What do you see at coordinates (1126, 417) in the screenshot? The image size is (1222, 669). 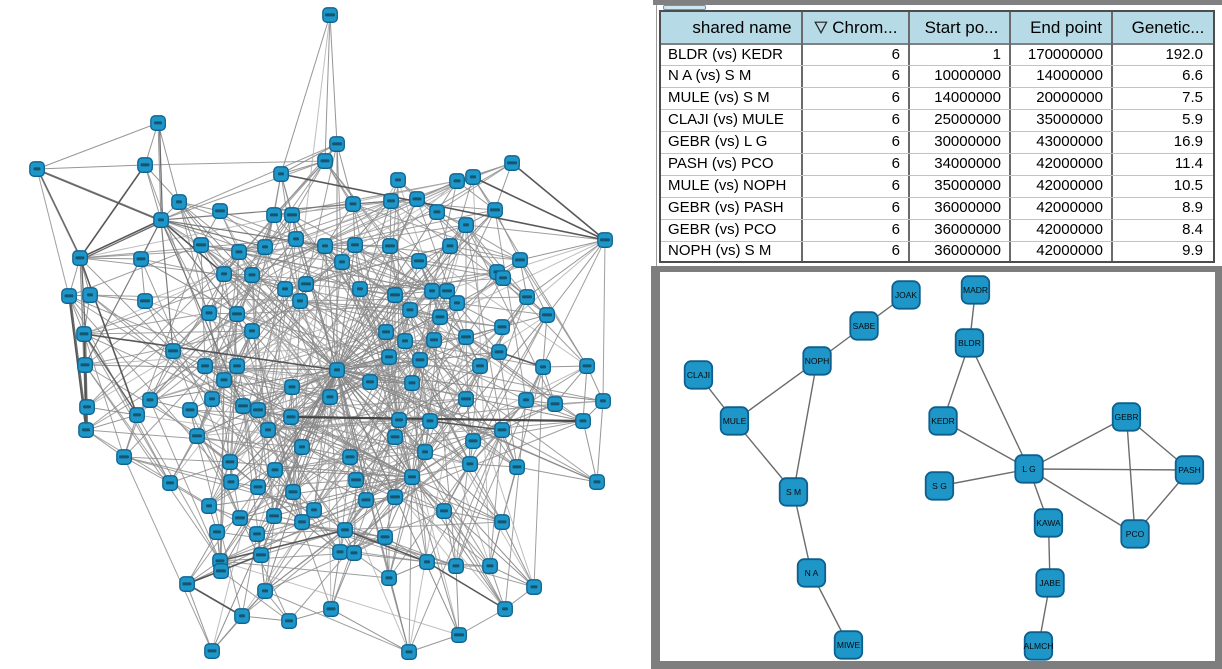 I see `svg-text: GEBR` at bounding box center [1126, 417].